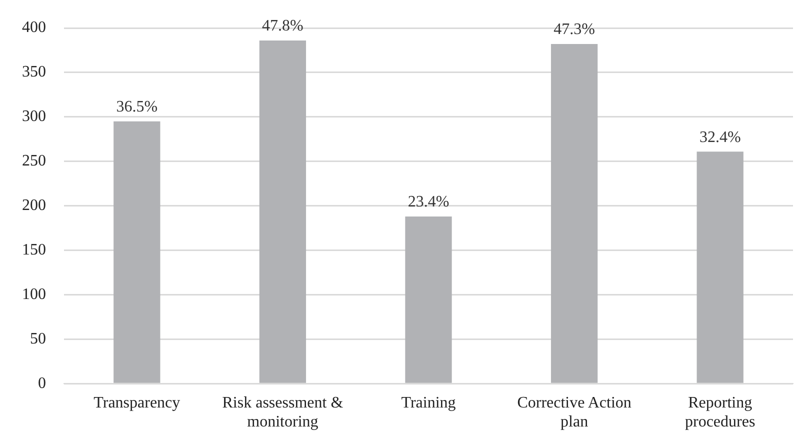 The image size is (803, 446). What do you see at coordinates (574, 412) in the screenshot?
I see `x-tick-label: Corrective Action plan` at bounding box center [574, 412].